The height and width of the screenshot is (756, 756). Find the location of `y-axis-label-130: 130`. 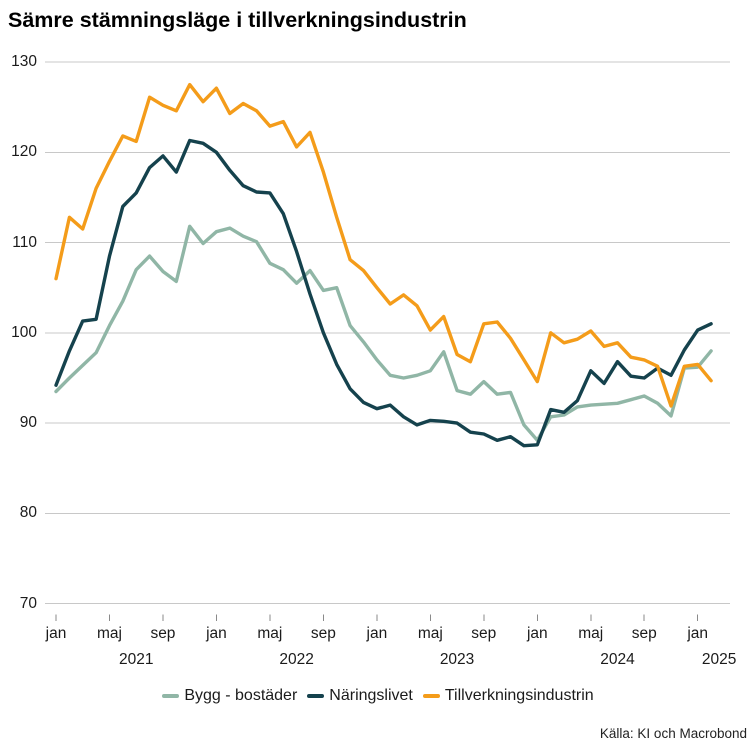

y-axis-label-130: 130 is located at coordinates (24, 61).